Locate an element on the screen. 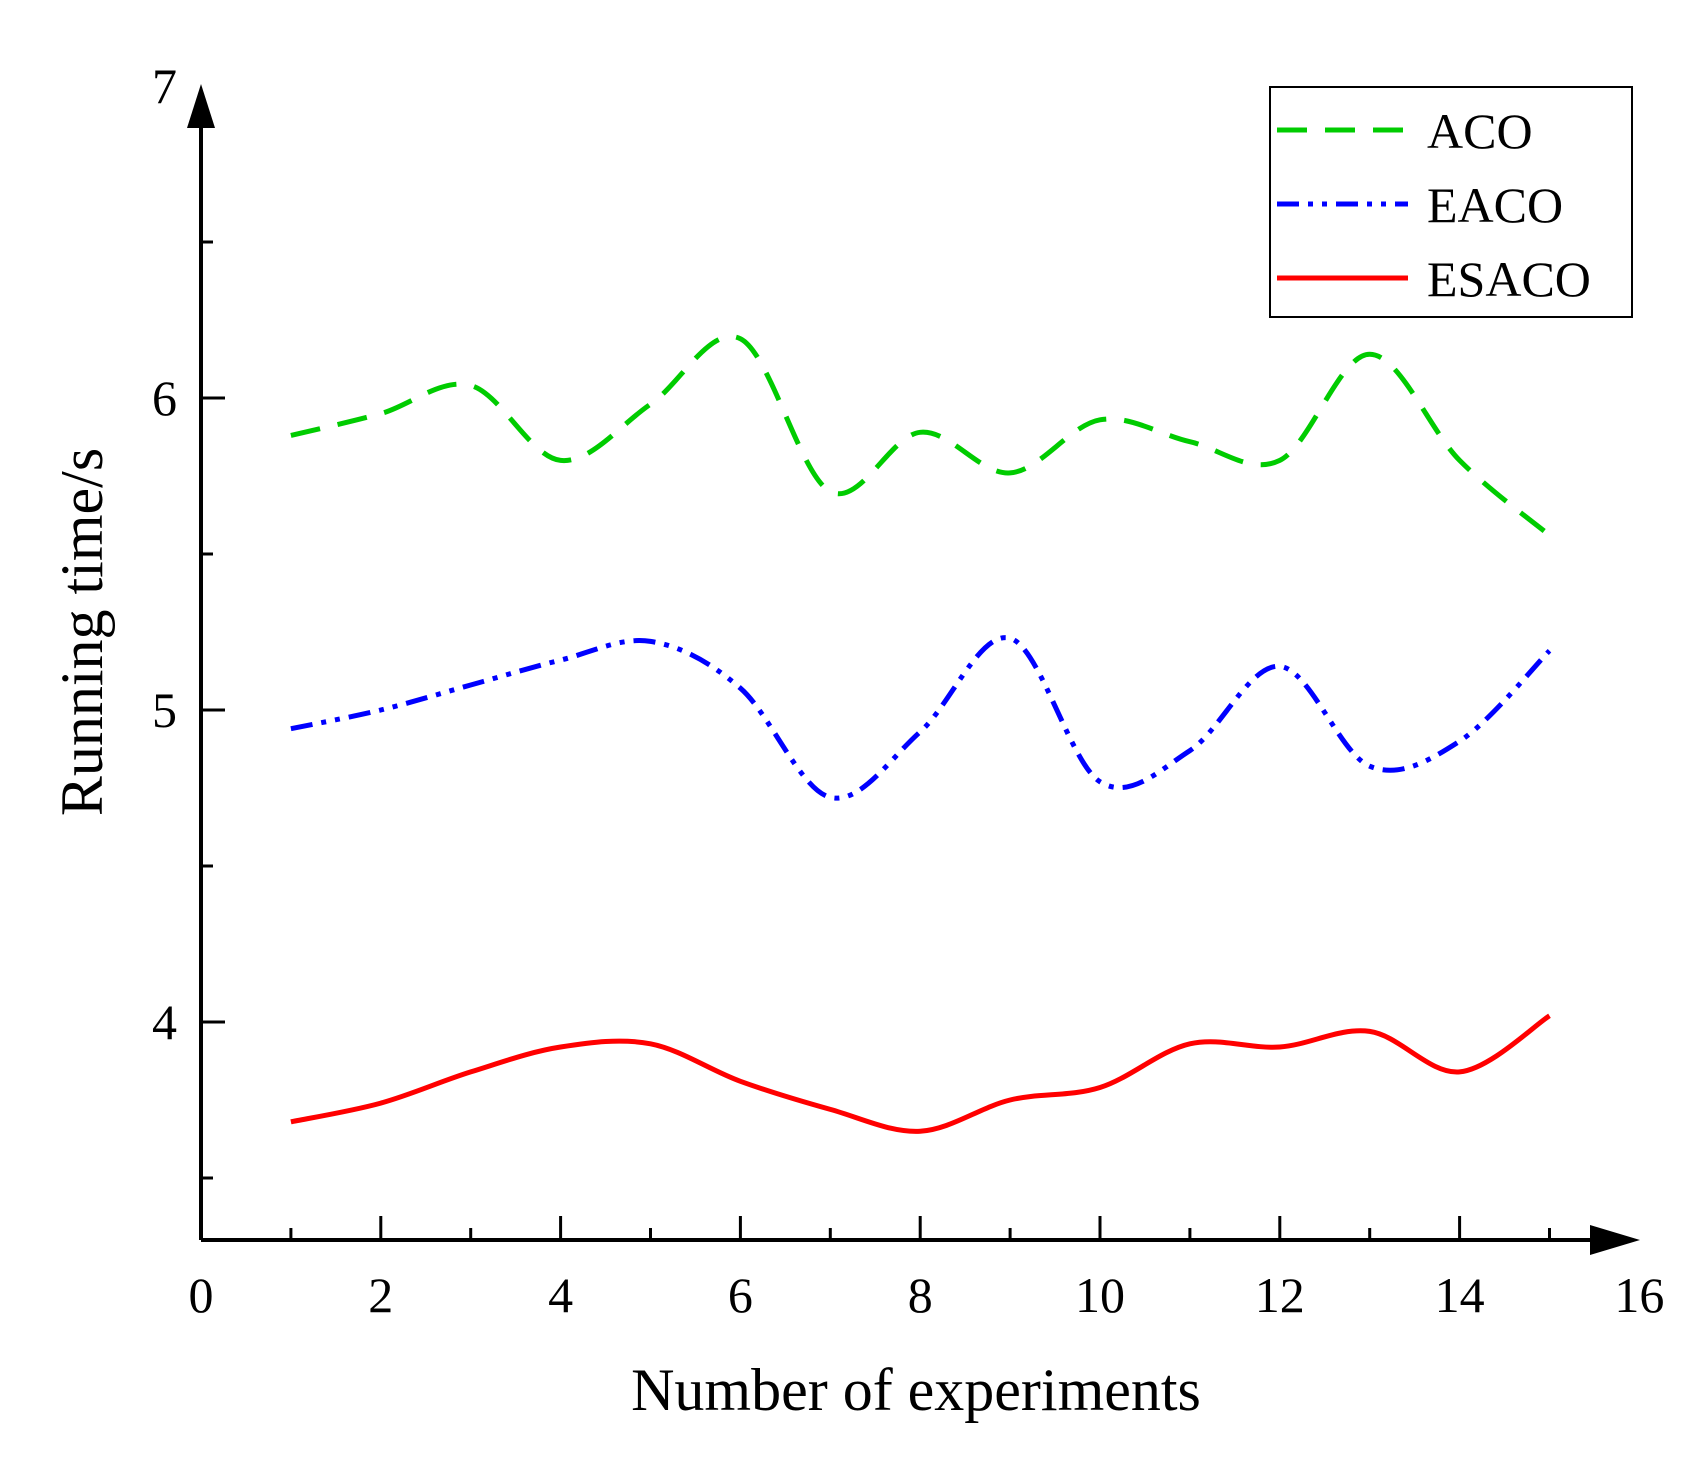  series-line-eaco is located at coordinates (921, 718).